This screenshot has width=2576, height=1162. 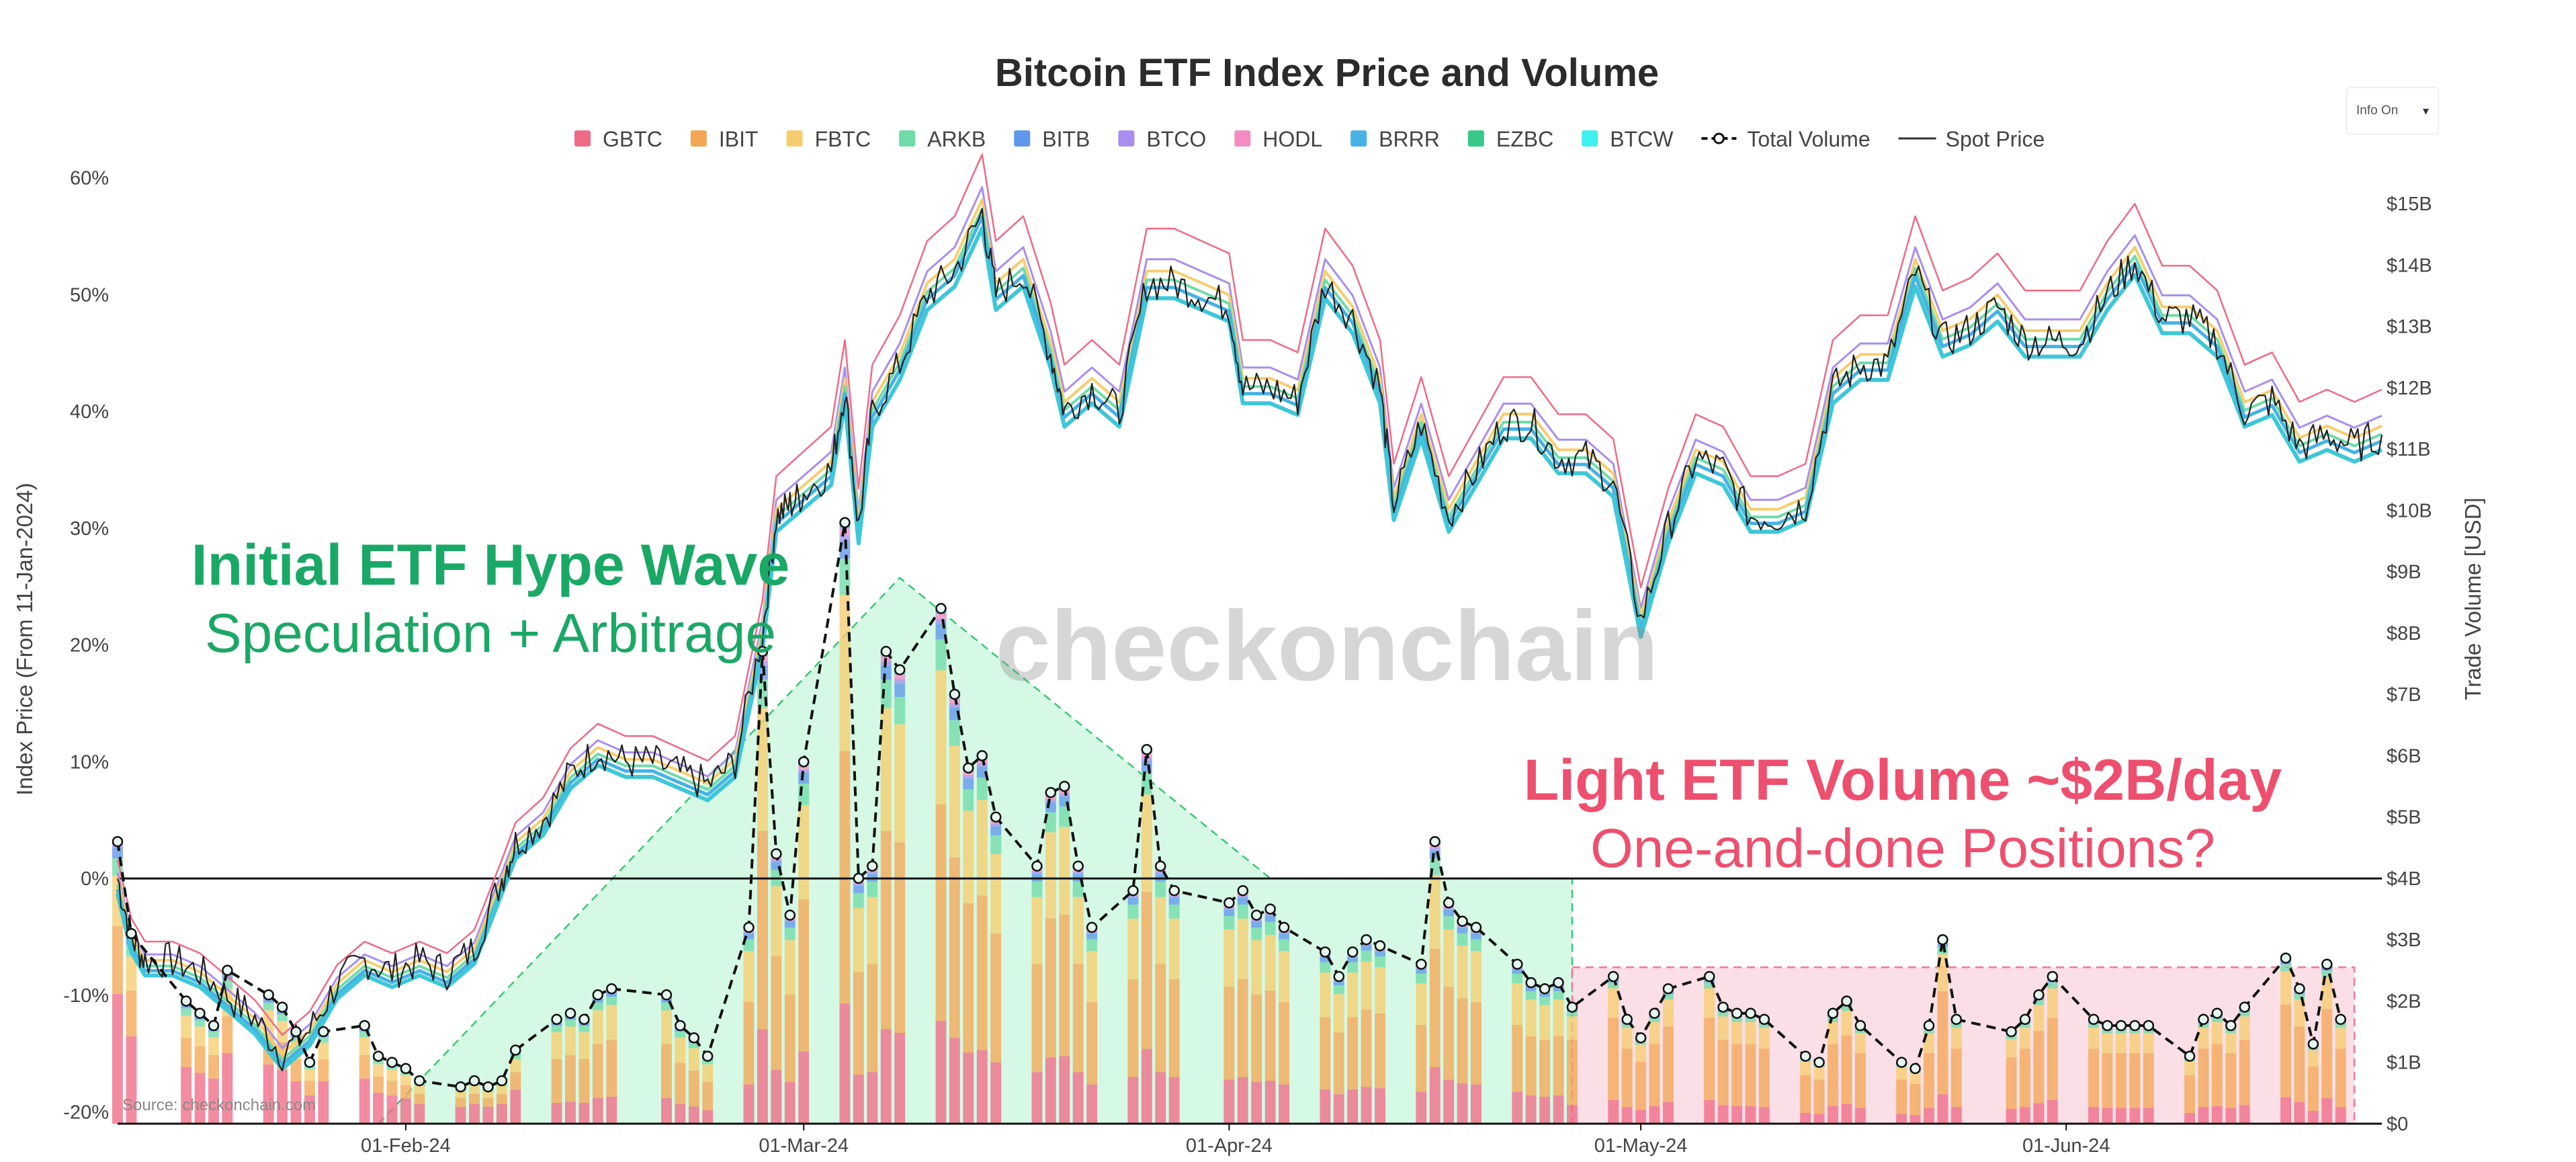 I want to click on legend-item-arkb: ARKB, so click(x=942, y=139).